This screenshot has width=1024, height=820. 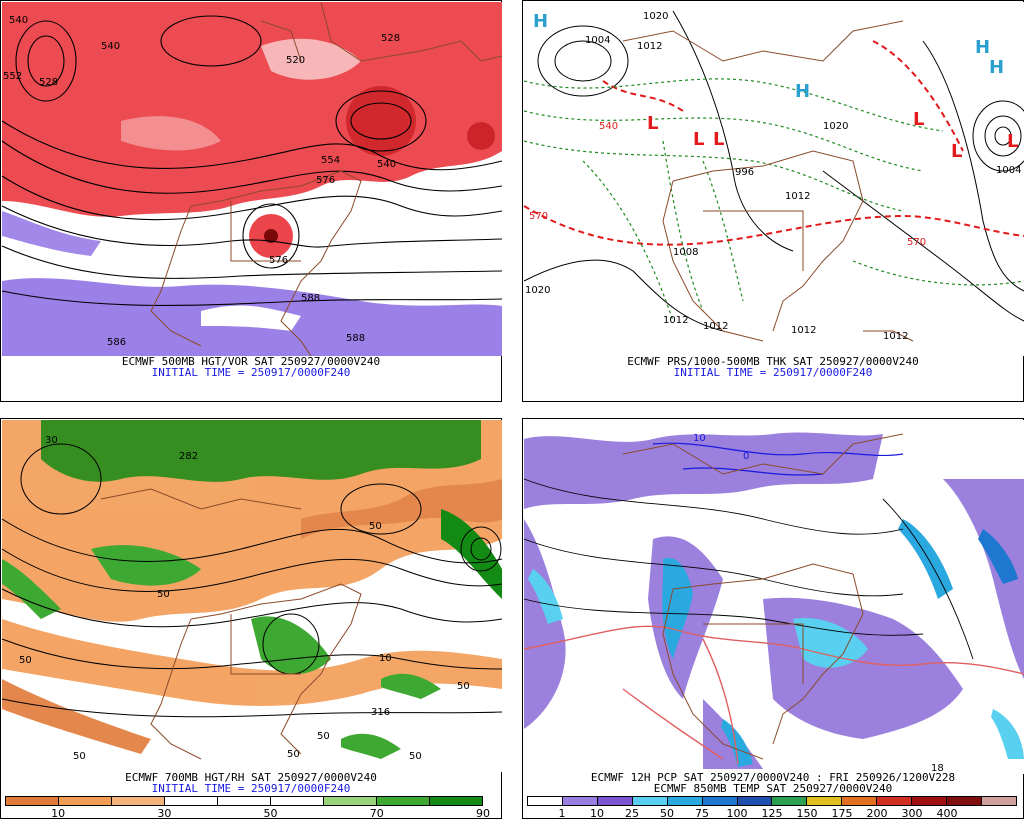 What do you see at coordinates (164, 813) in the screenshot?
I see `colorbar-tick-label: 30` at bounding box center [164, 813].